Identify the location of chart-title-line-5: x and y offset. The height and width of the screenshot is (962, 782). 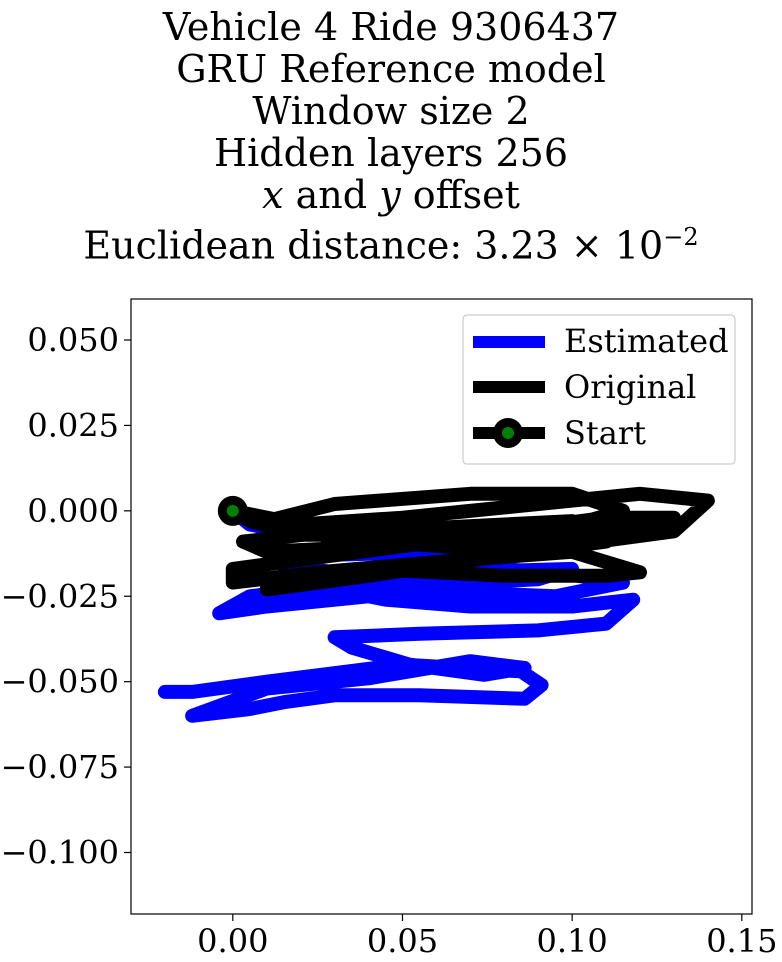
(391, 195).